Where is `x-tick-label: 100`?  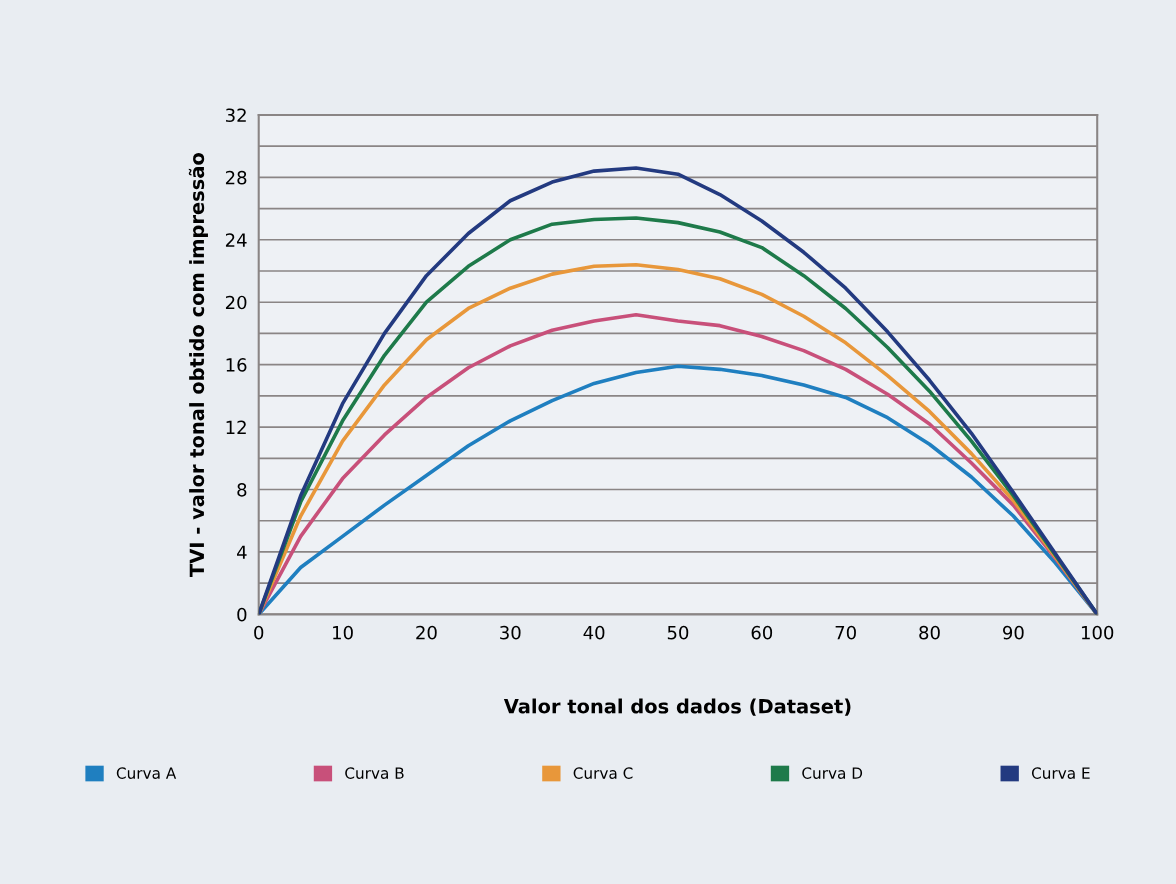 x-tick-label: 100 is located at coordinates (1097, 632).